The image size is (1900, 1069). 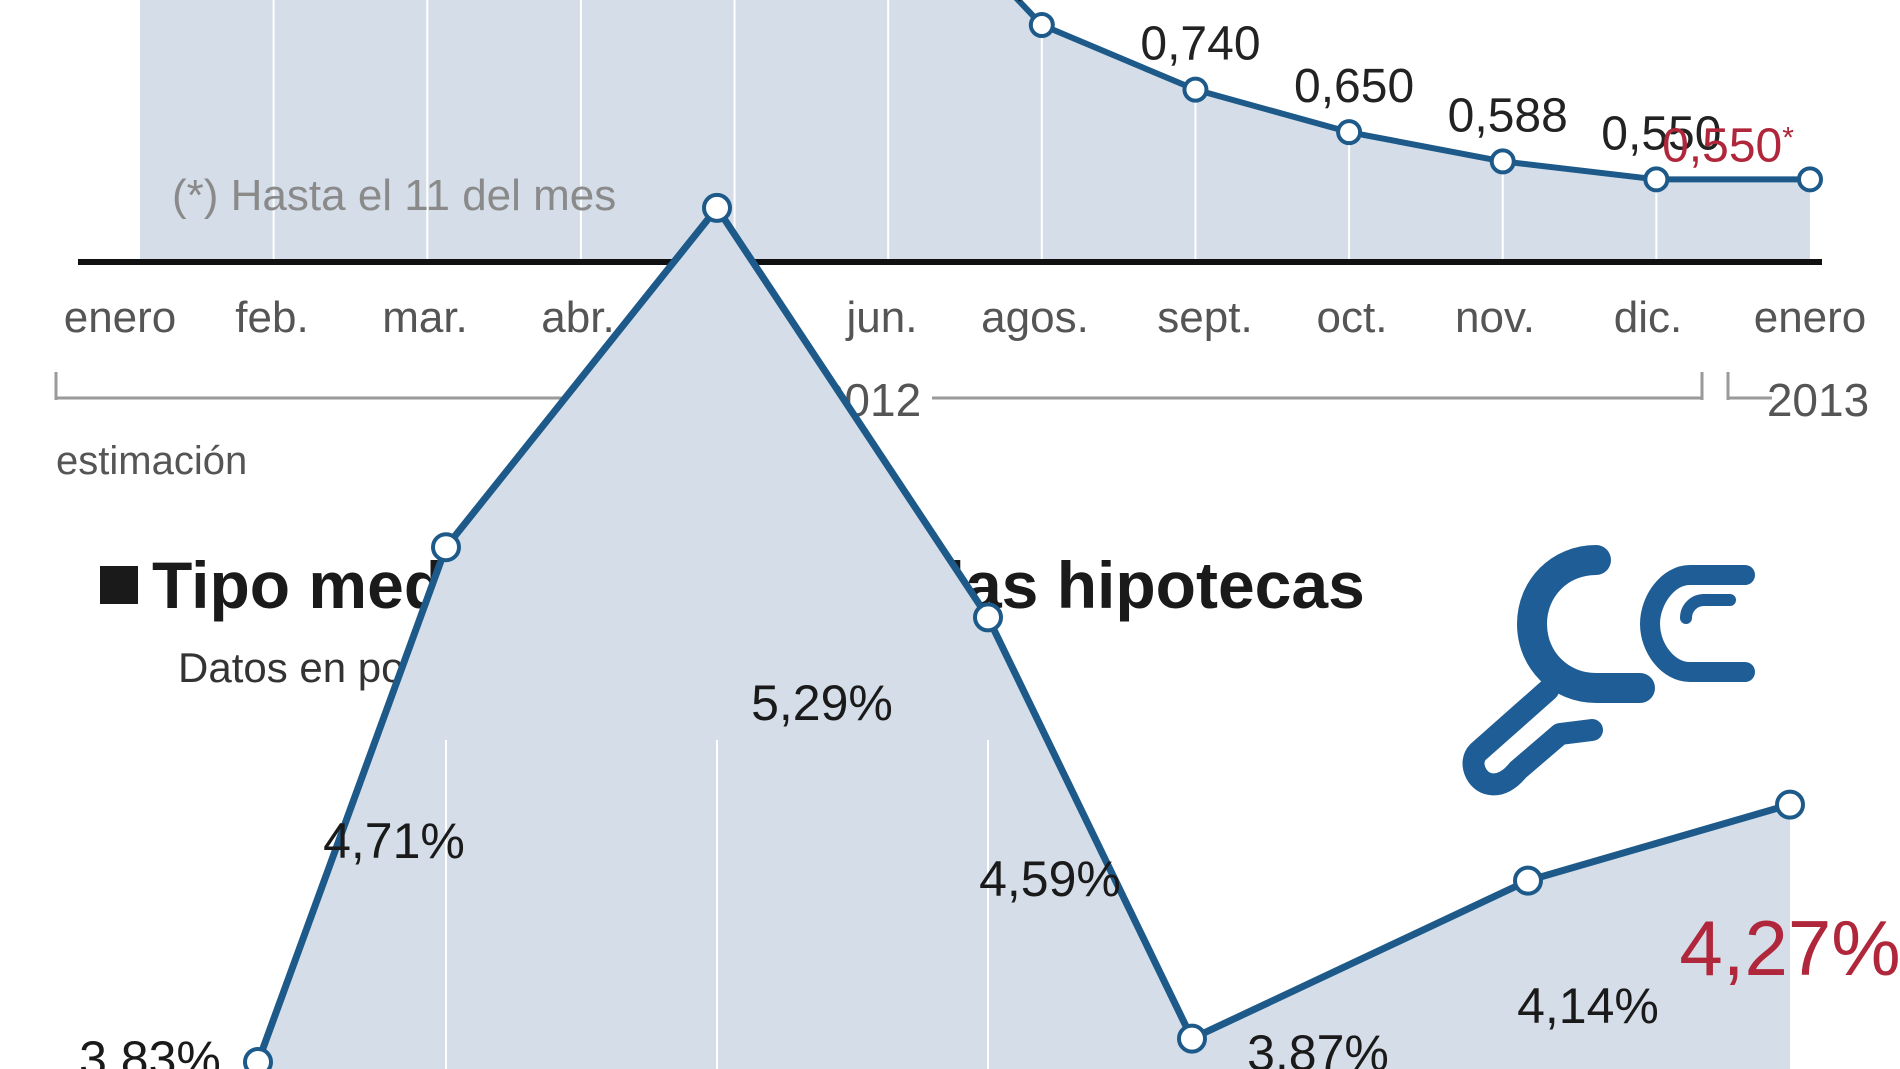 I want to click on top-series-line, so click(x=1411, y=91).